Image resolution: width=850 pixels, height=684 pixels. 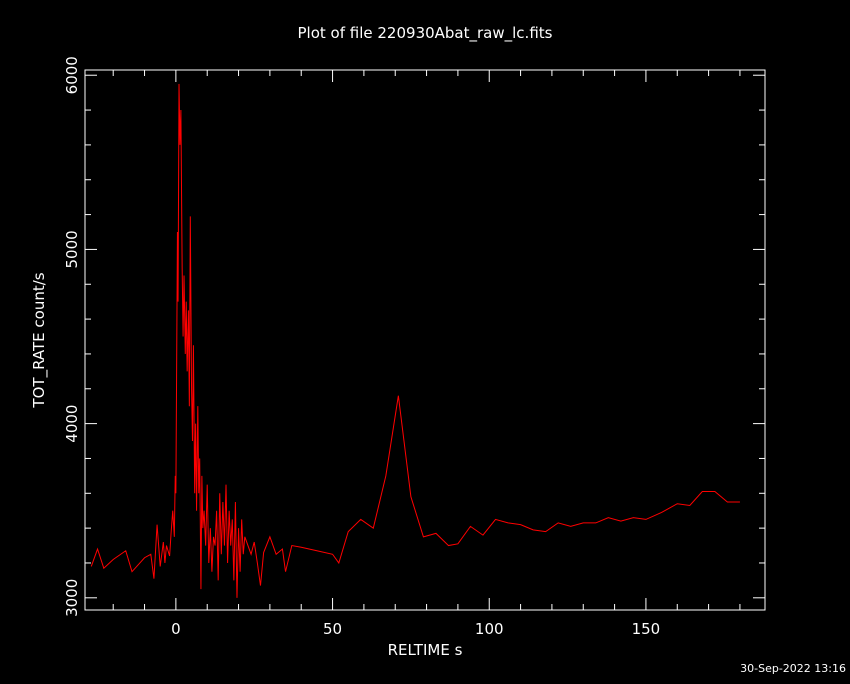 I want to click on y-axis-label: TOT_RATE count/s, so click(x=39, y=340).